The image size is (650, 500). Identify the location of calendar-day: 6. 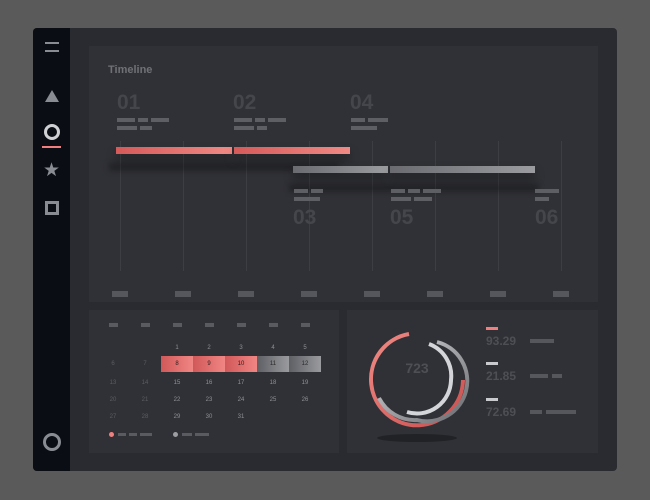
(113, 364).